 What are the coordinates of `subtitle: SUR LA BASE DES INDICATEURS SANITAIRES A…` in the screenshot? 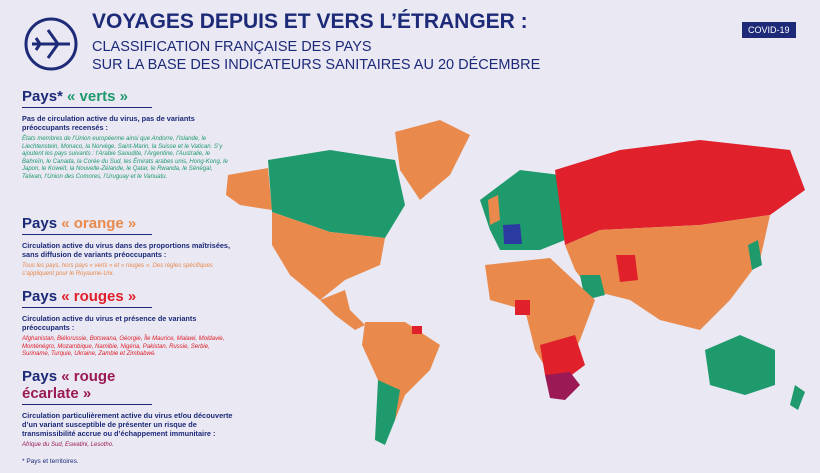 It's located at (316, 65).